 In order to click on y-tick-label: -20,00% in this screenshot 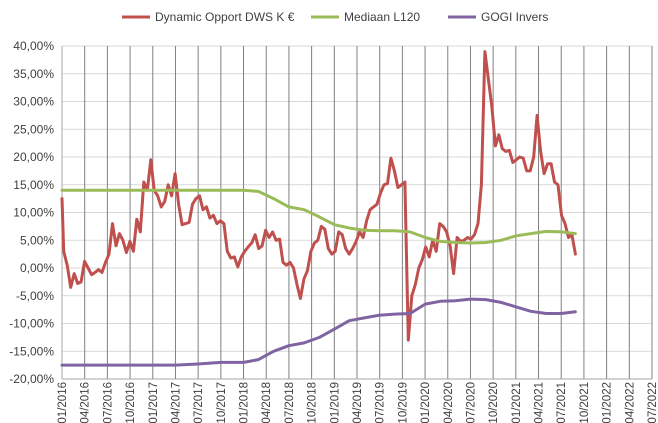, I will do `click(31, 379)`.